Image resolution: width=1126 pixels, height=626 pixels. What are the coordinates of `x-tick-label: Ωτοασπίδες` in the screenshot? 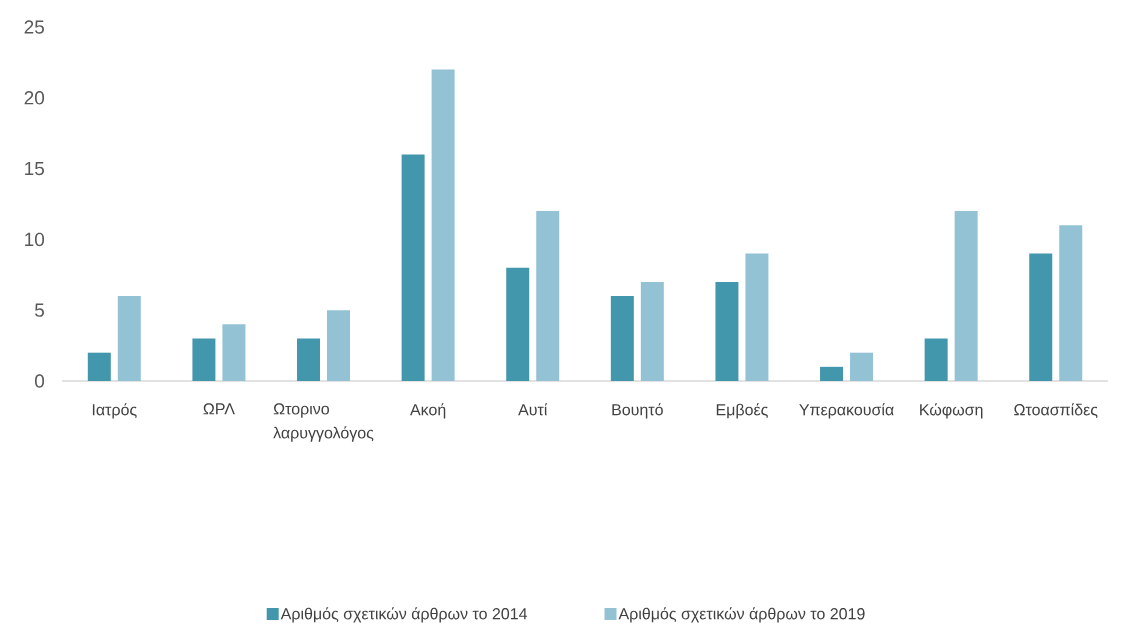 It's located at (1056, 411).